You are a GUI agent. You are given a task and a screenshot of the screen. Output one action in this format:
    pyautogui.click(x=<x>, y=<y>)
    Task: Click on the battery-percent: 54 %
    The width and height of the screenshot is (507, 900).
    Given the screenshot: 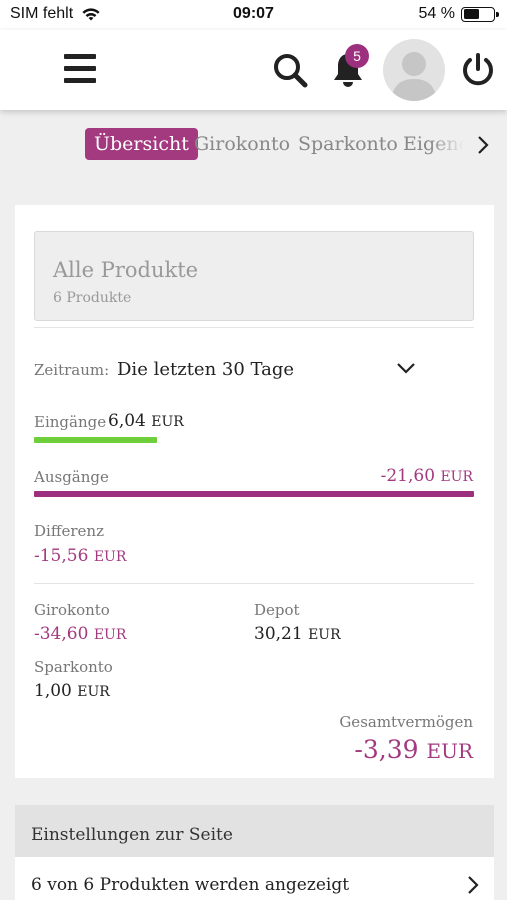 What is the action you would take?
    pyautogui.click(x=436, y=13)
    